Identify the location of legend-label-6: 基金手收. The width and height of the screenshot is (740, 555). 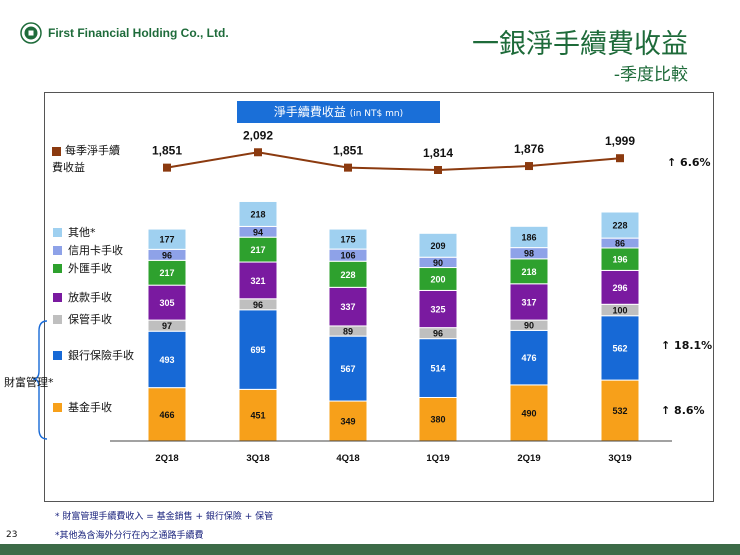
(90, 407).